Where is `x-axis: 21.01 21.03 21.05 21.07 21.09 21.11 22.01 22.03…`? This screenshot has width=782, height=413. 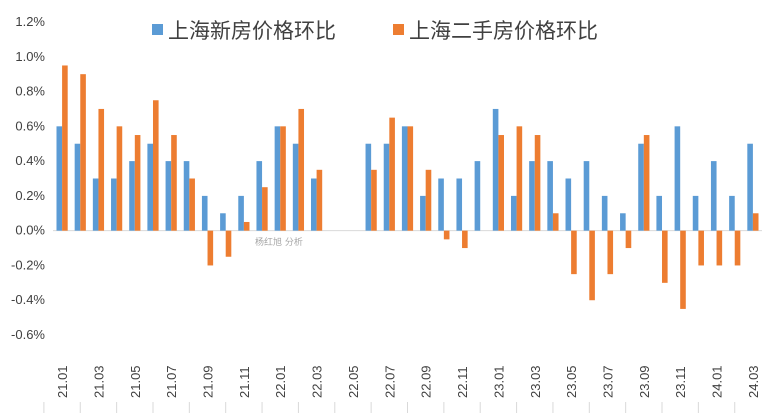
x-axis: 21.01 21.03 21.05 21.07 21.09 21.11 22.01 22.03… is located at coordinates (402, 389).